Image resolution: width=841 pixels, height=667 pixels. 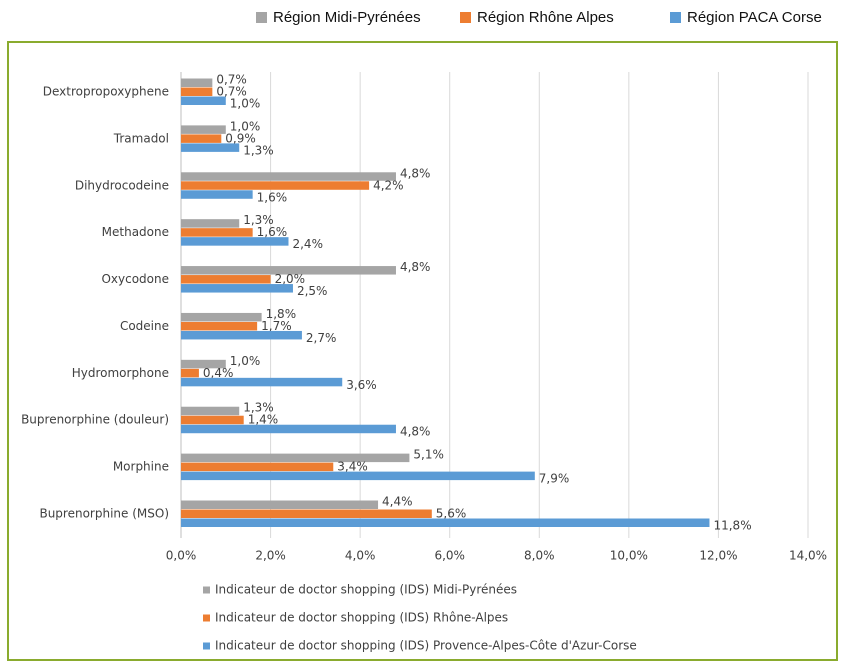 I want to click on data-label: 1,4%, so click(x=263, y=420).